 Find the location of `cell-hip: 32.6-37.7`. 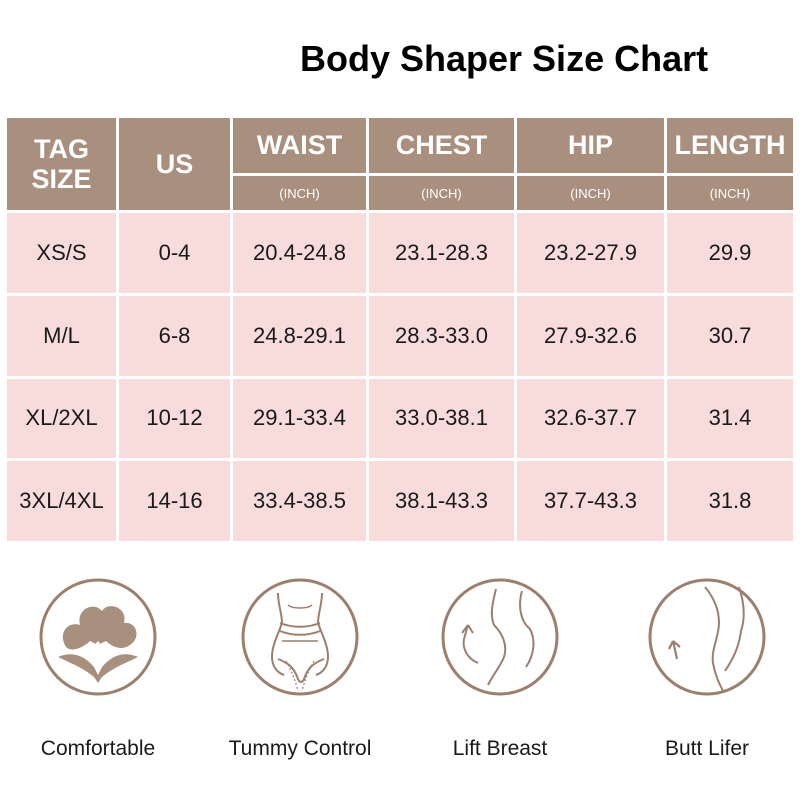

cell-hip: 32.6-37.7 is located at coordinates (592, 420).